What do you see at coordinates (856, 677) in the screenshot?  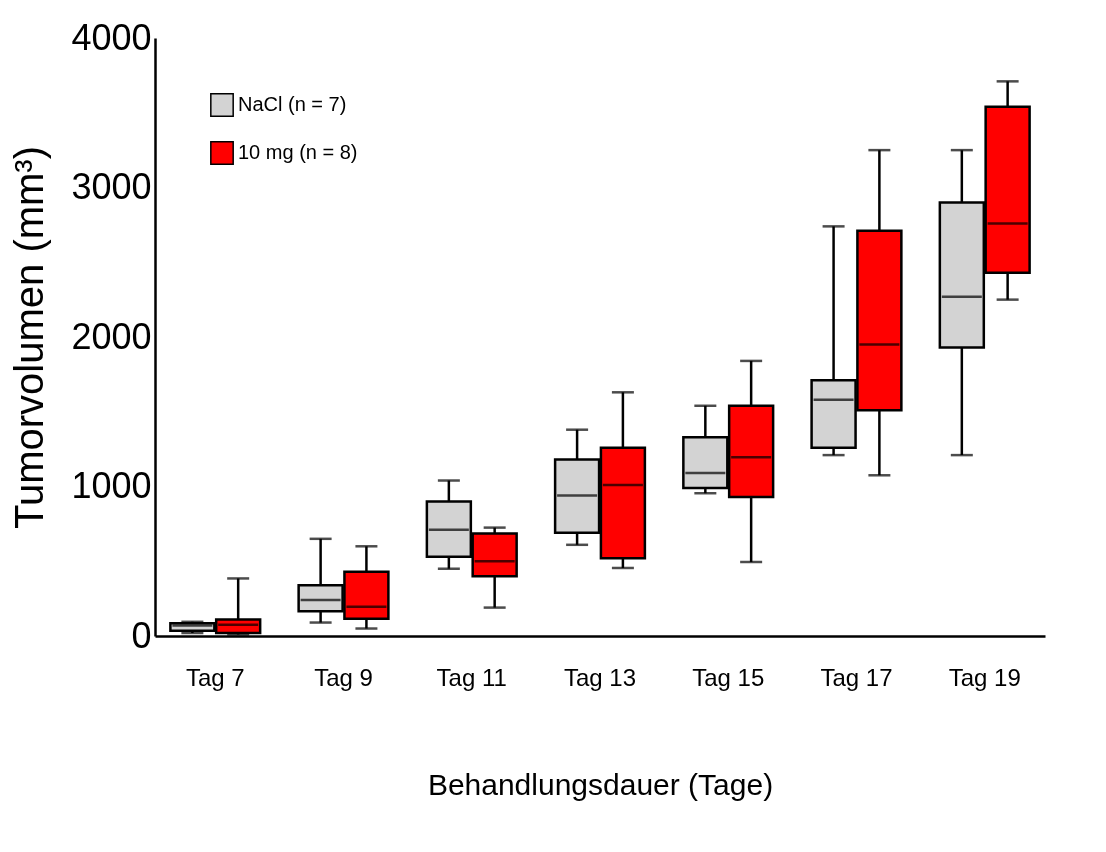 I see `x-tick-label: Tag 17` at bounding box center [856, 677].